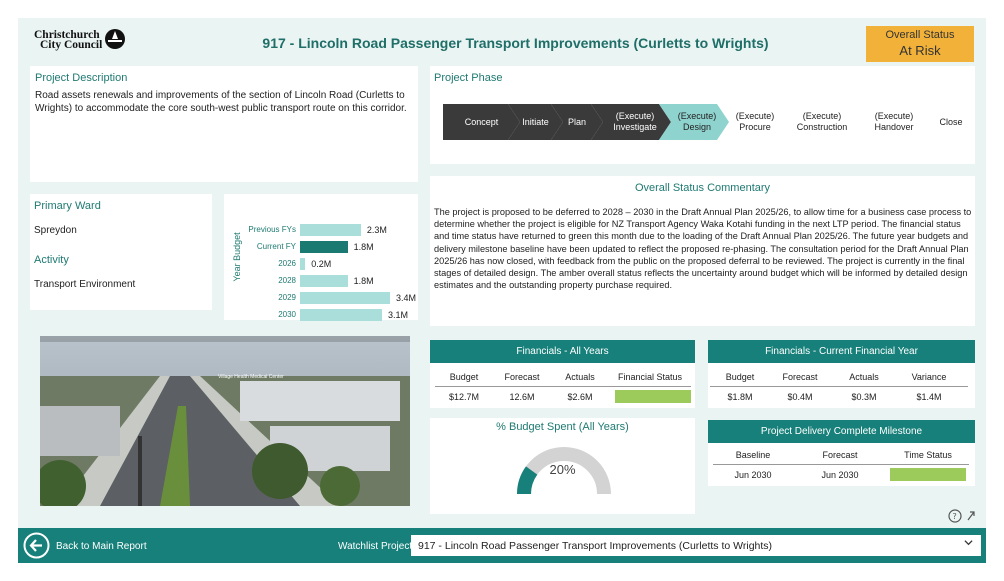 The height and width of the screenshot is (581, 1004). What do you see at coordinates (406, 298) in the screenshot?
I see `bar-value-label: 3.4M` at bounding box center [406, 298].